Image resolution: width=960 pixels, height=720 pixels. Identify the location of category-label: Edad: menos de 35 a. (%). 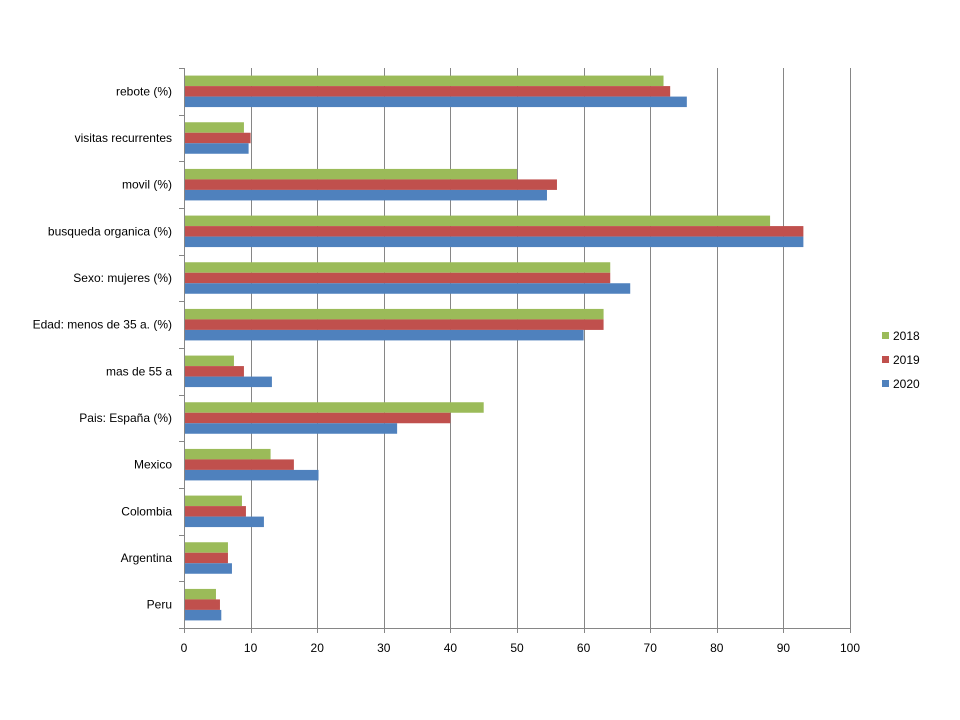
(102, 325).